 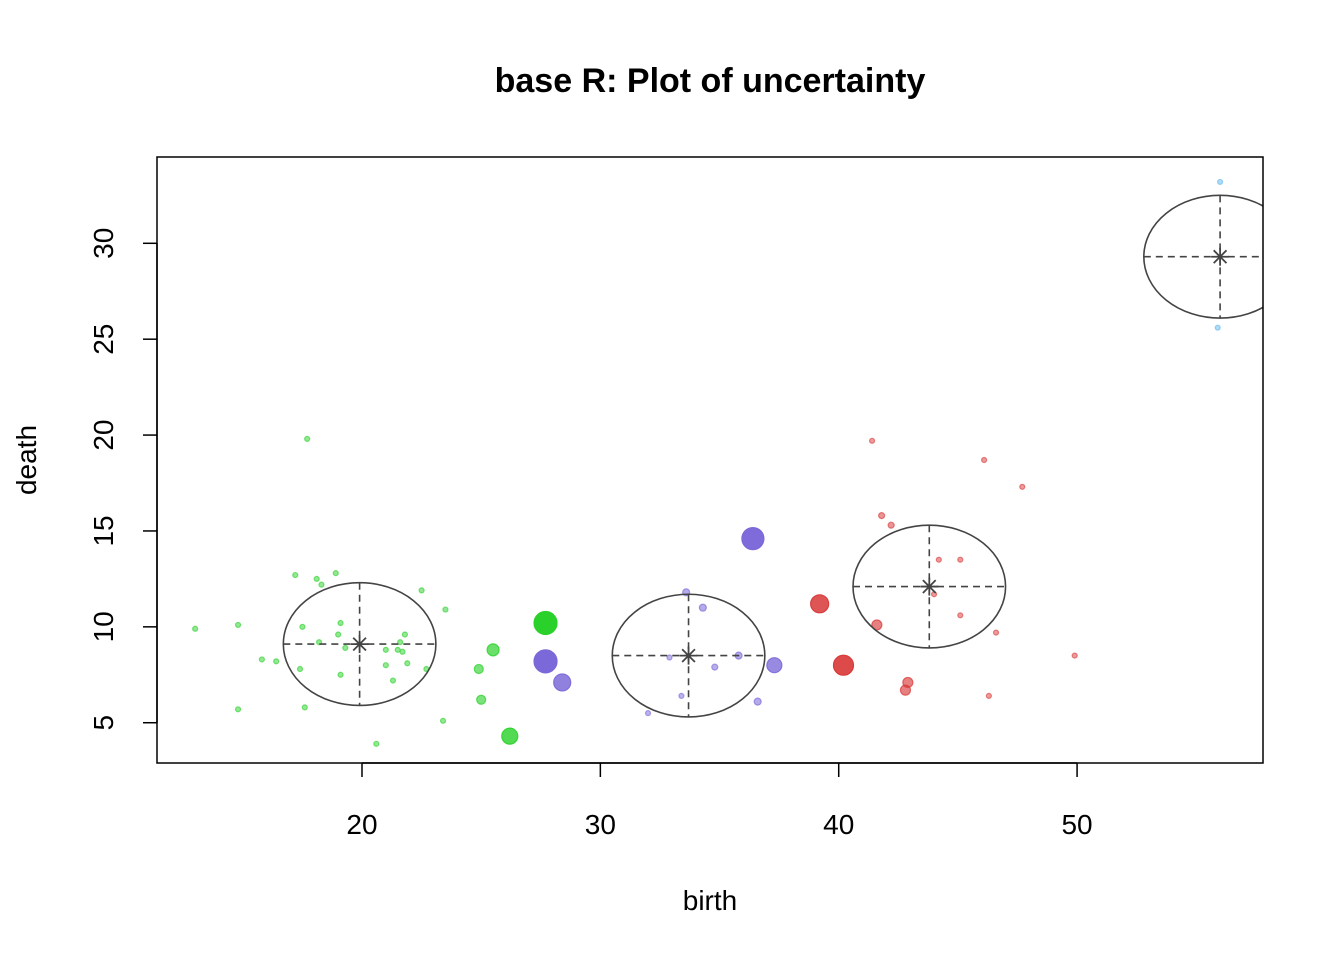 I want to click on y-tick-label: 5, so click(x=103, y=723).